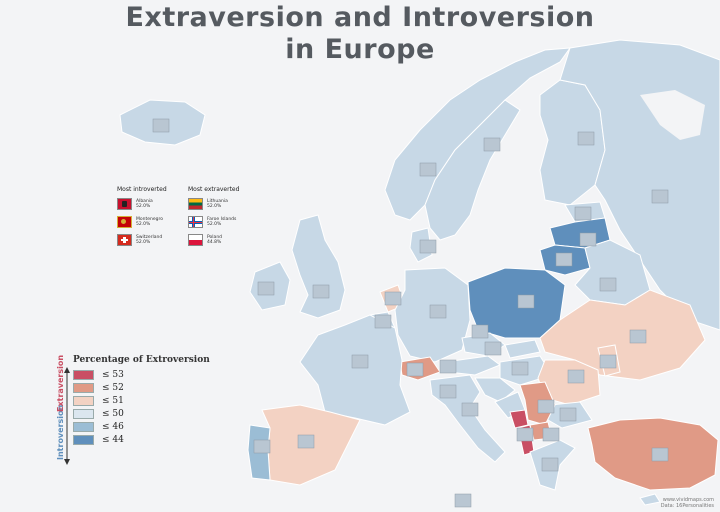 The width and height of the screenshot is (720, 512). I want to click on badge-belgium, so click(383, 321).